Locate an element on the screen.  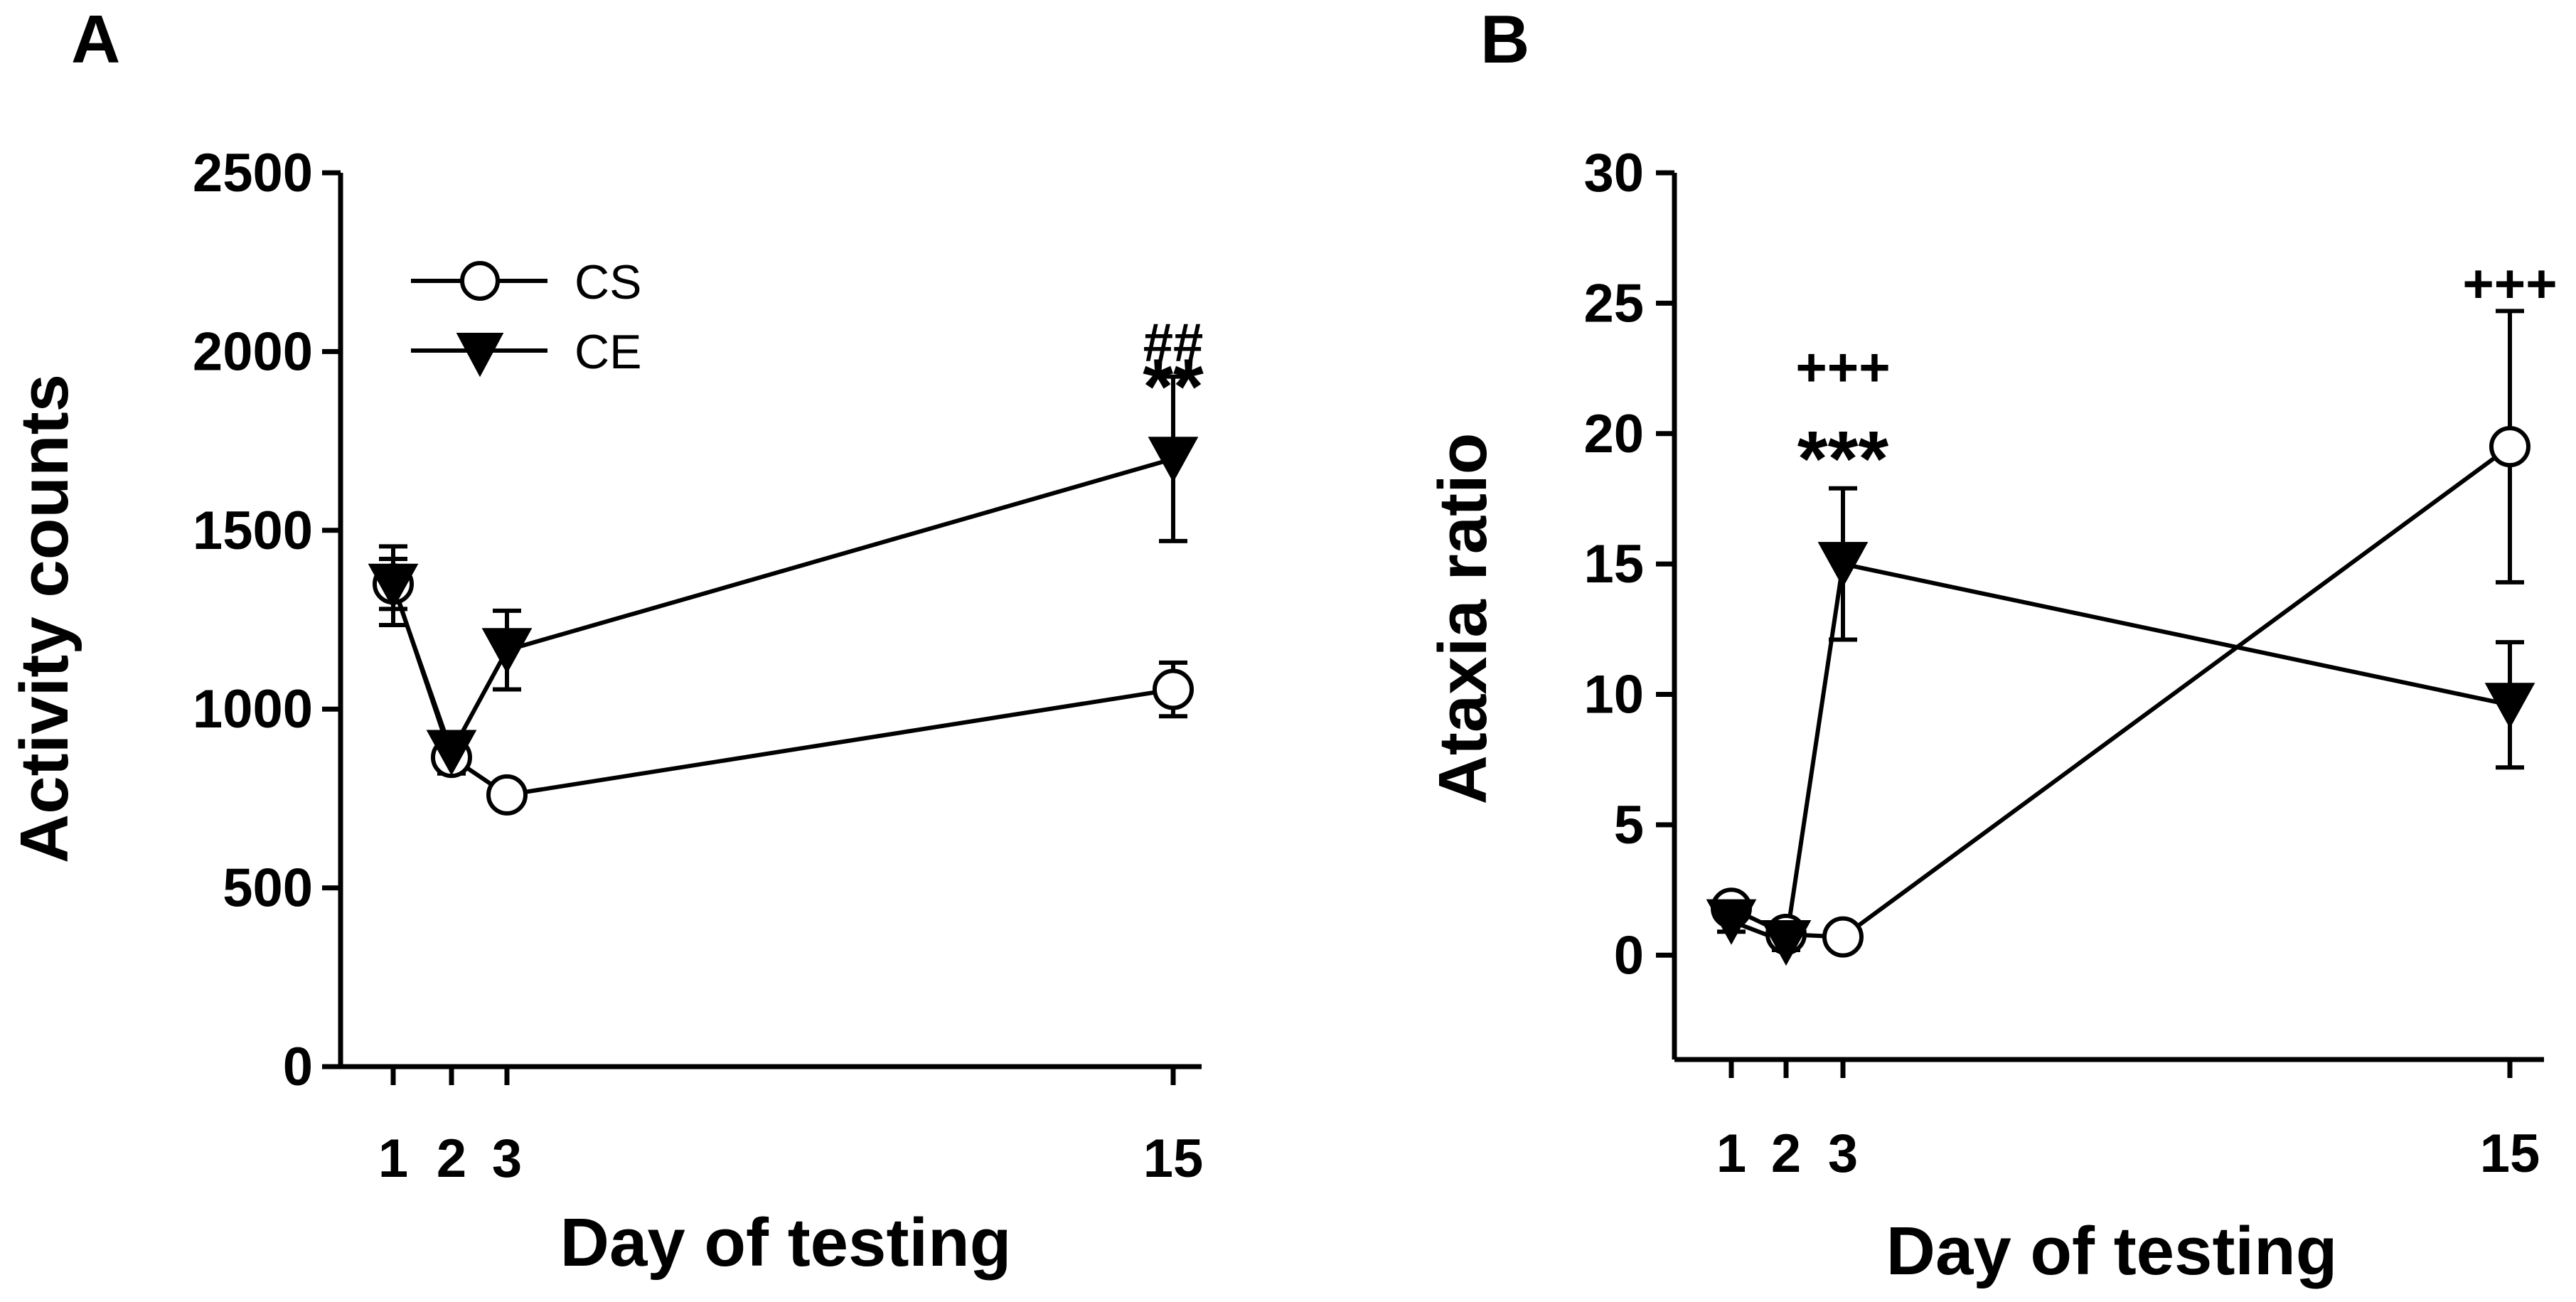
panel-a-plot-area is located at coordinates (783, 595).